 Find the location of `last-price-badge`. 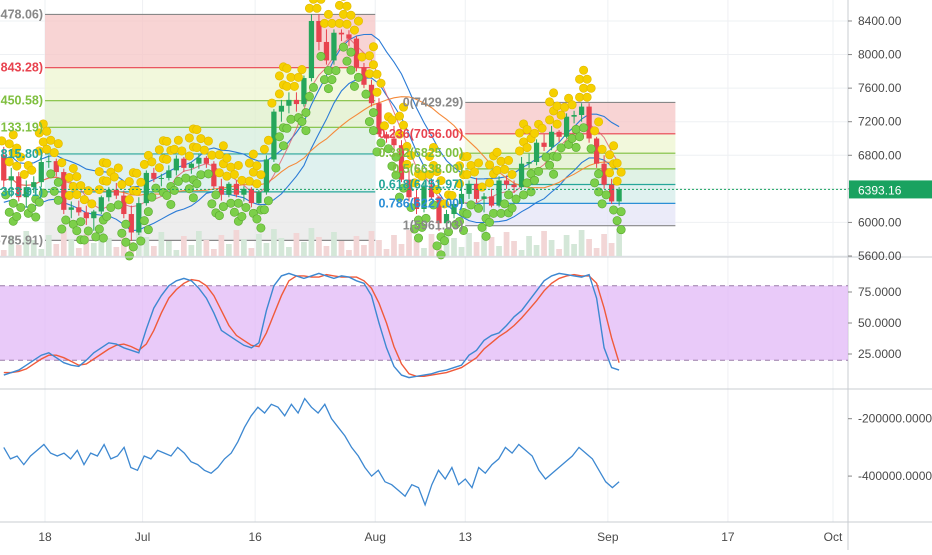

last-price-badge is located at coordinates (890, 189).